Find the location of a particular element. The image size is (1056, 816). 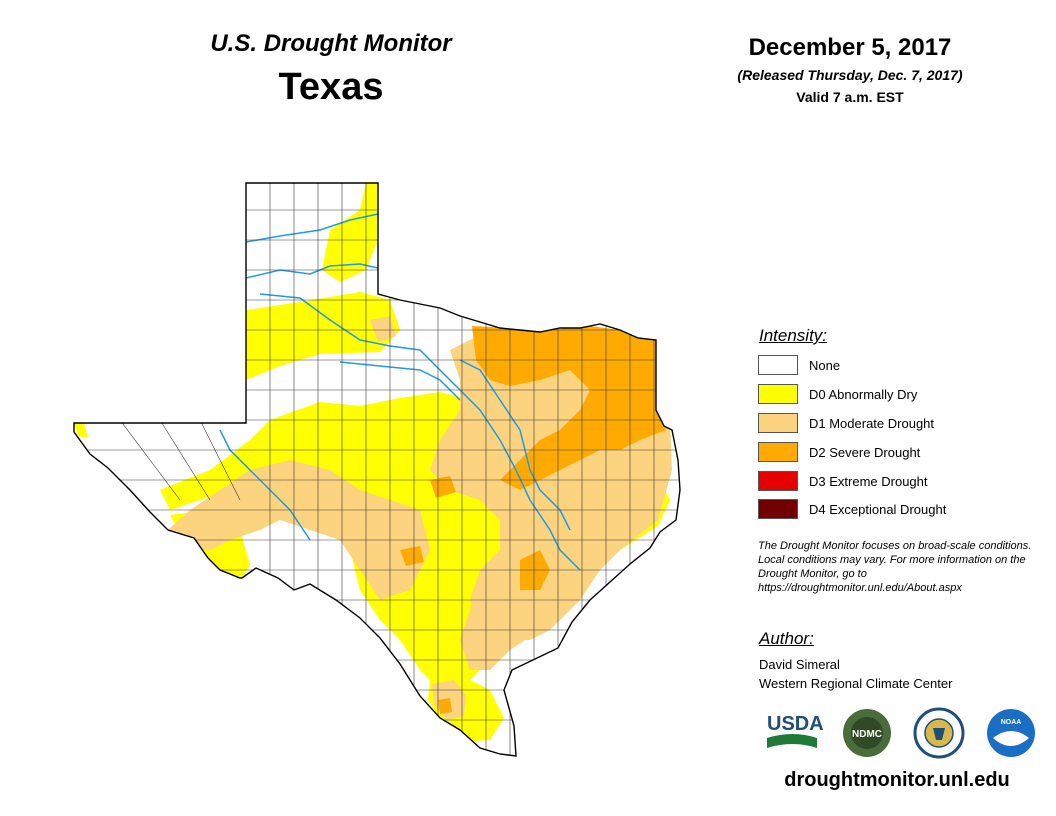

partner-logos: USDA NDMC NOAA is located at coordinates (901, 733).